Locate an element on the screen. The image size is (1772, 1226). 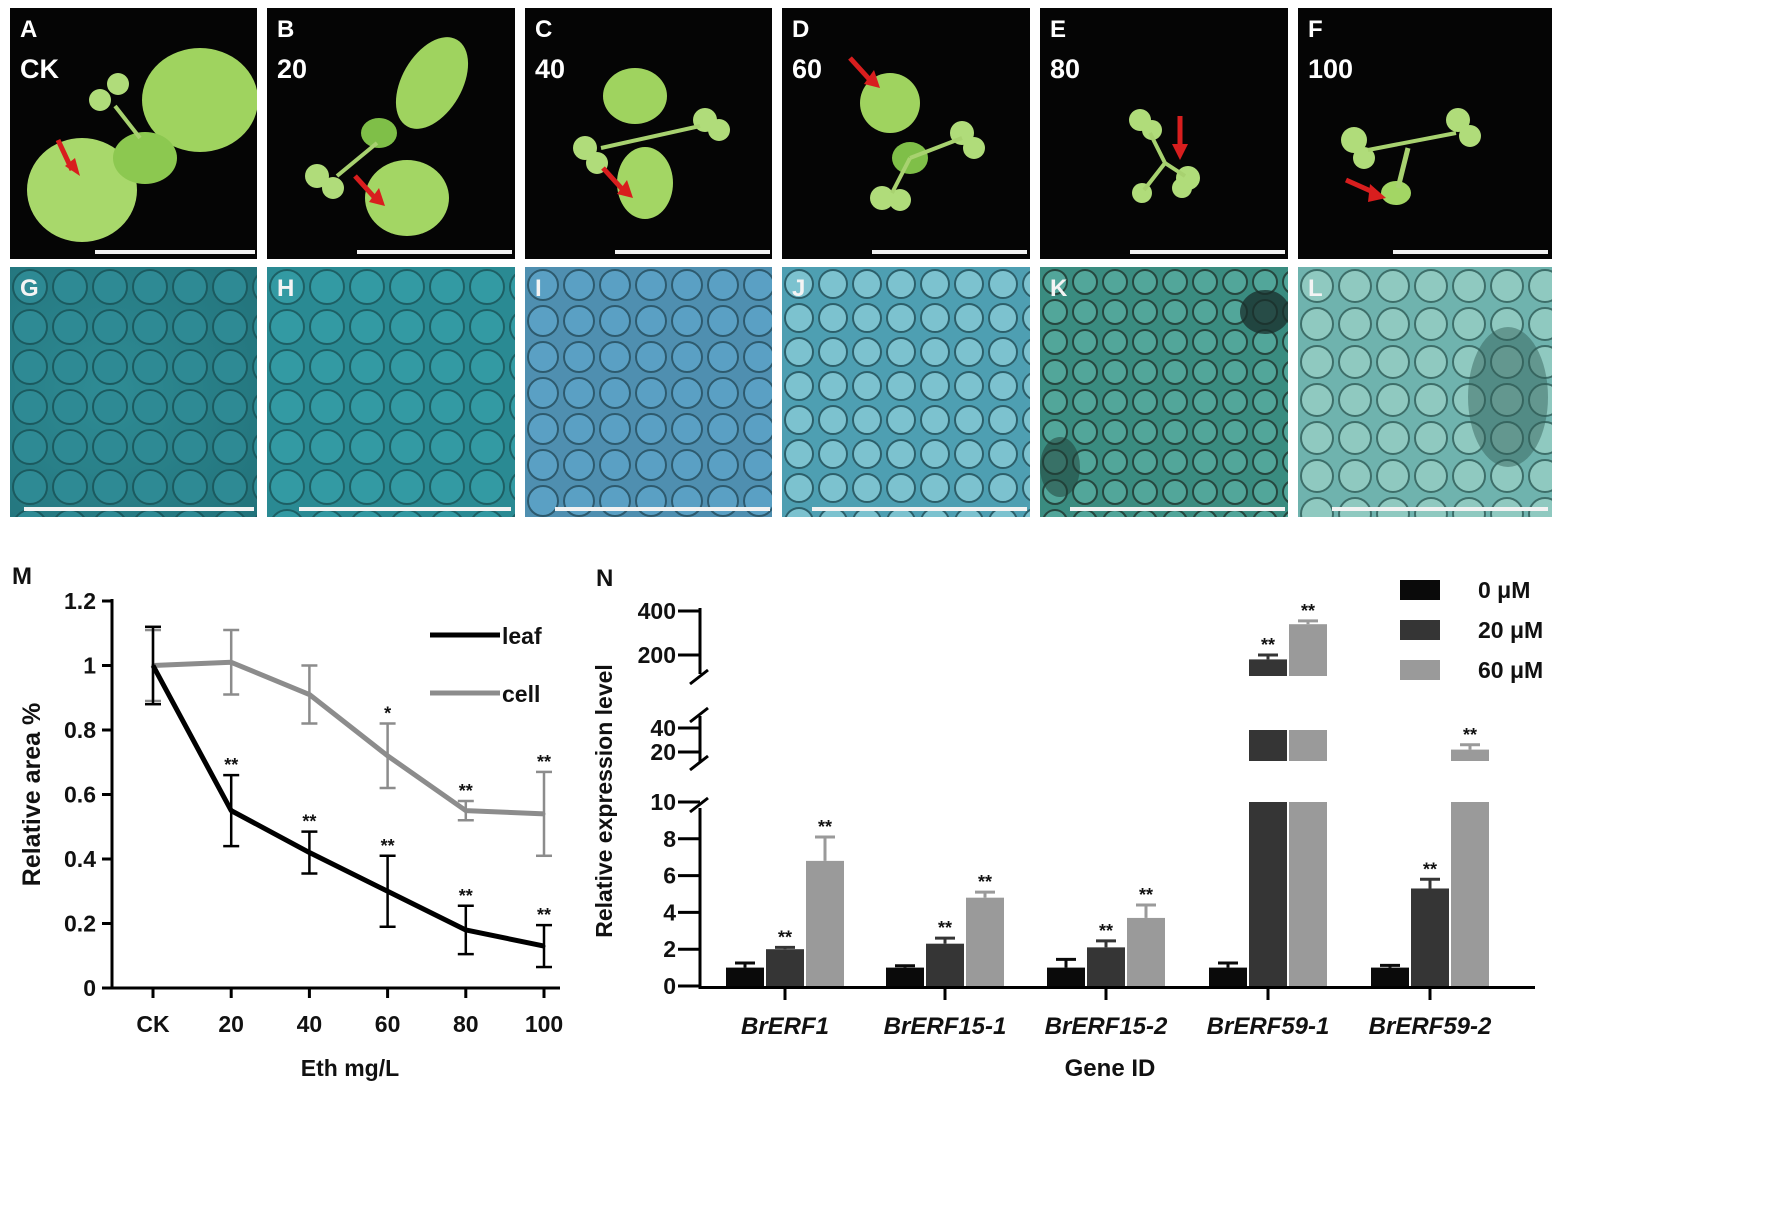
panel-l-micrograph: L is located at coordinates (1425, 392).